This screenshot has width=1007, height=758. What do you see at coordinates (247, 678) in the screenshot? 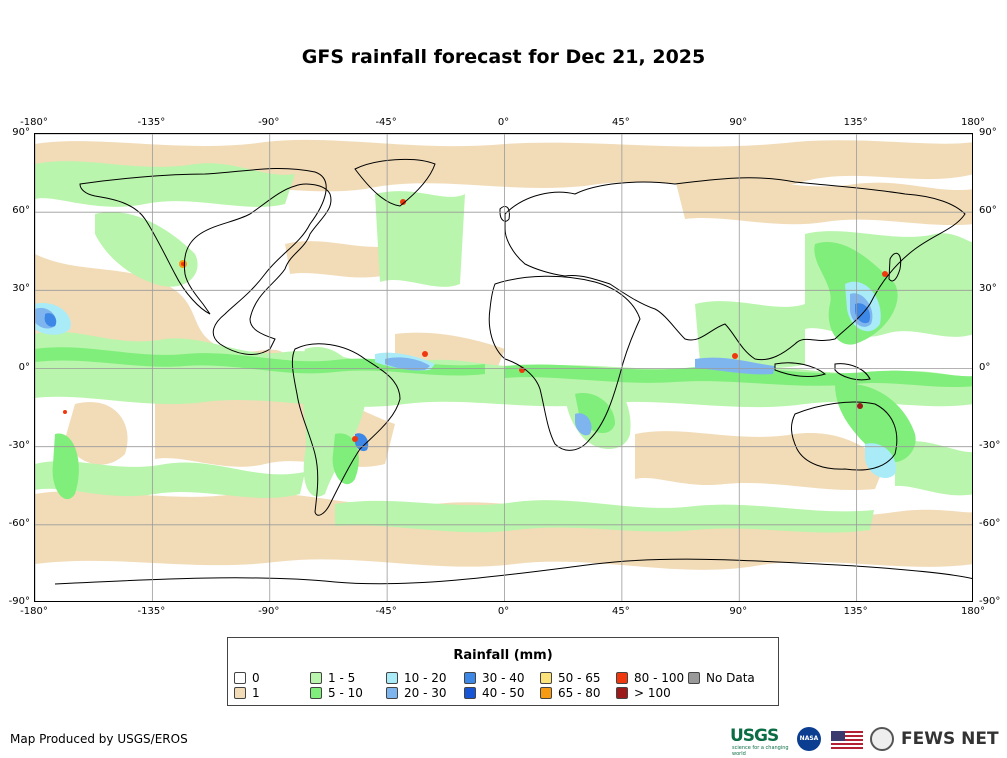
I see `legend-item: 0` at bounding box center [247, 678].